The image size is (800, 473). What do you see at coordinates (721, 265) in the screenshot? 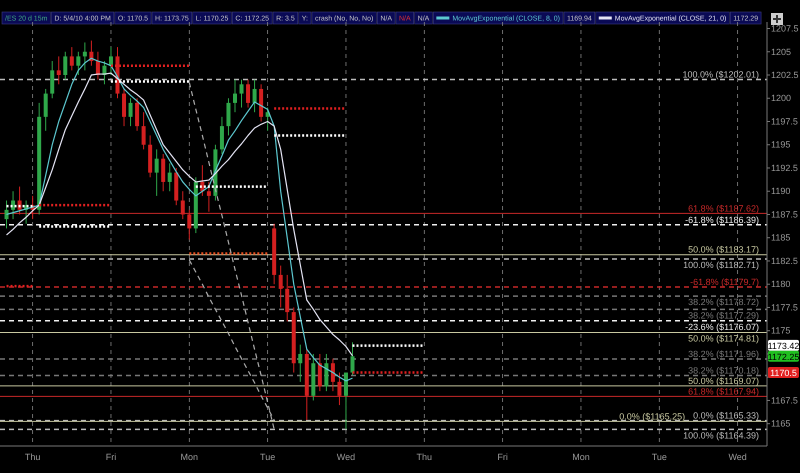
I see `ref-line-label: 100.0% ($1182.71)` at bounding box center [721, 265].